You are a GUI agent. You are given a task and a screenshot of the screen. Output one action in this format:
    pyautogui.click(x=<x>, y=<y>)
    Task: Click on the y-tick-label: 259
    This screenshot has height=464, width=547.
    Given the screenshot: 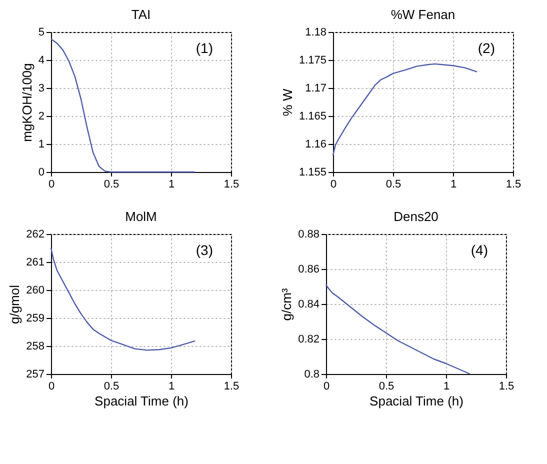 What is the action you would take?
    pyautogui.click(x=35, y=318)
    